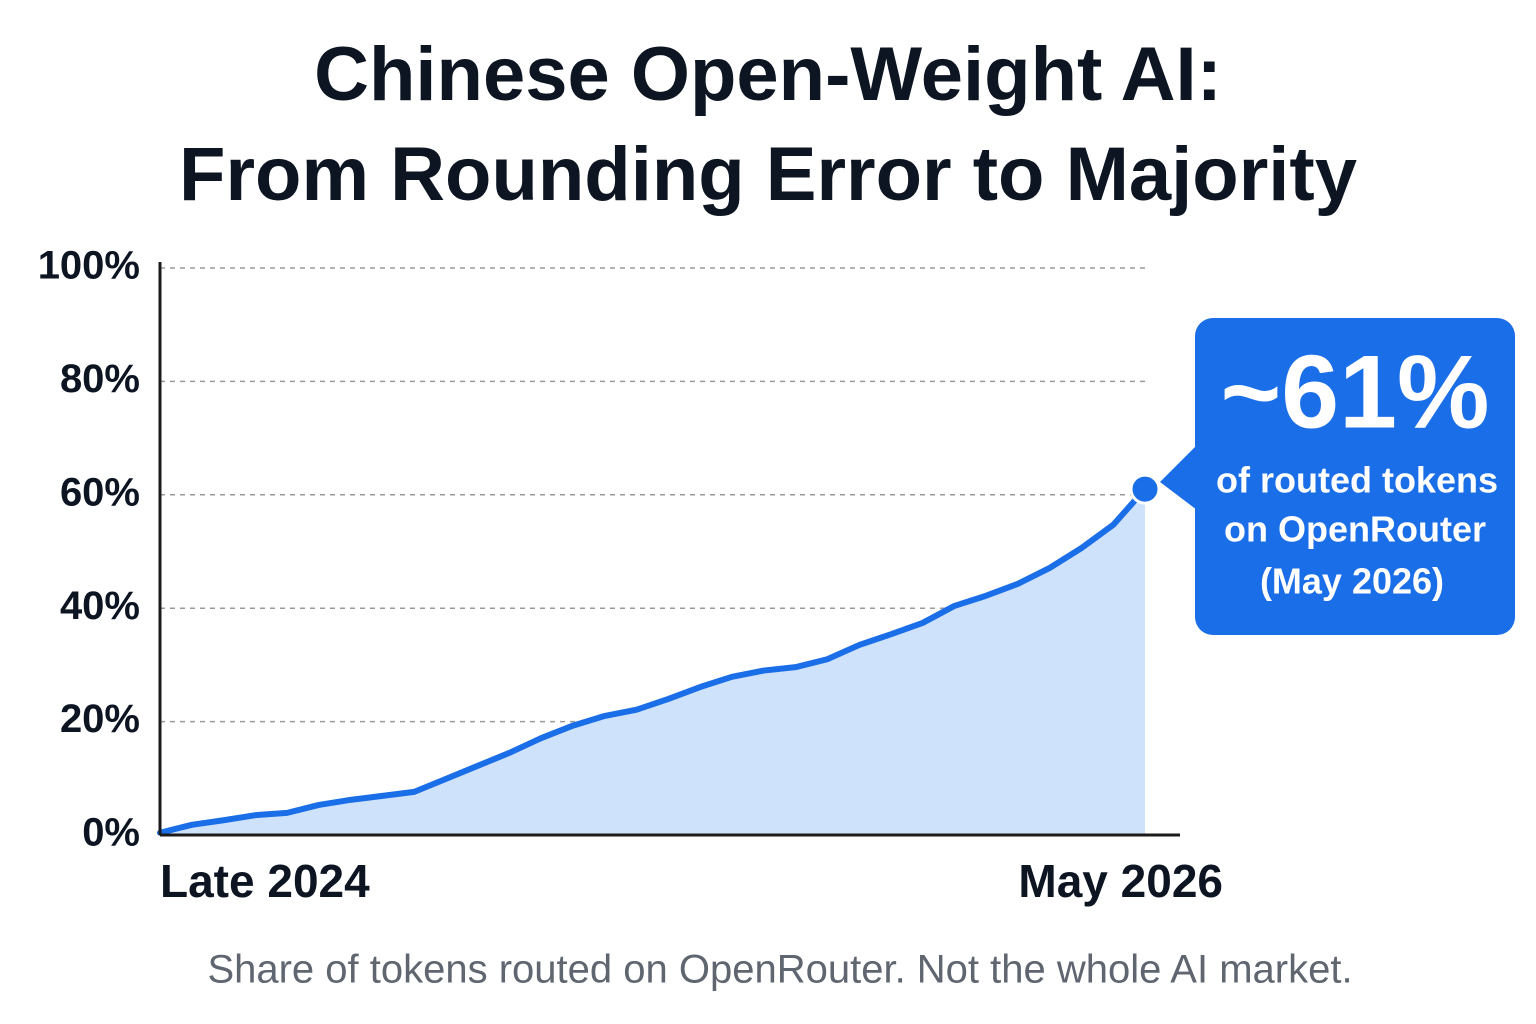  Describe the element at coordinates (111, 833) in the screenshot. I see `y-tick-label: 0%` at that location.